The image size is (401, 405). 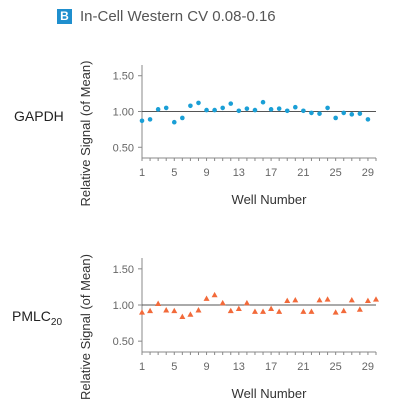 What do you see at coordinates (123, 342) in the screenshot?
I see `chart-2-ytick-label-0: 0.50` at bounding box center [123, 342].